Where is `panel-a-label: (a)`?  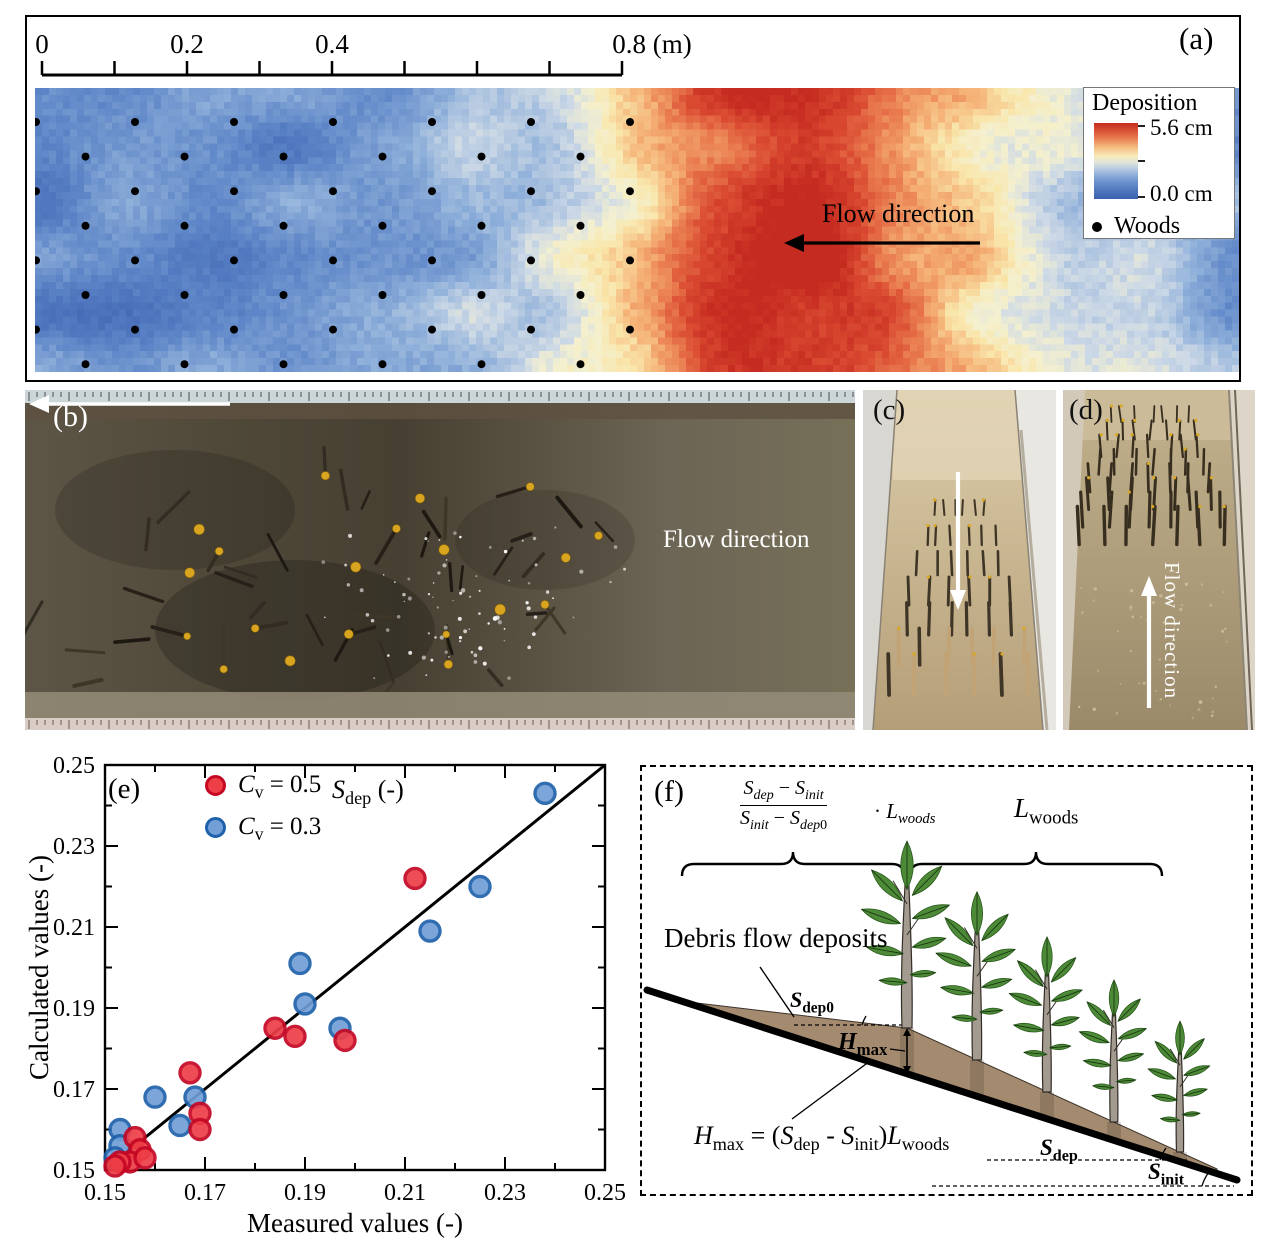 panel-a-label: (a) is located at coordinates (1196, 38).